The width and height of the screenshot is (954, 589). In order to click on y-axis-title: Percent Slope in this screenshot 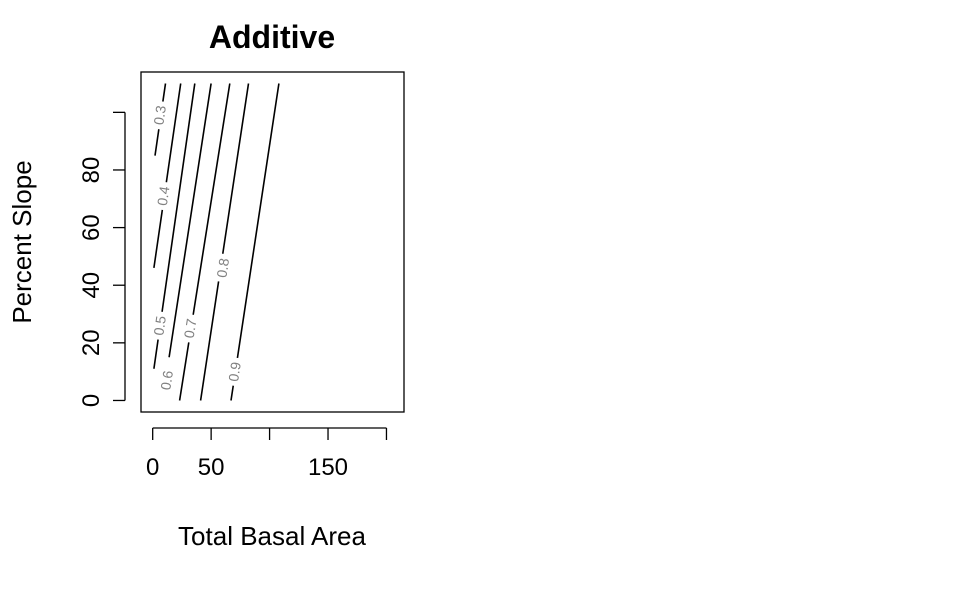, I will do `click(22, 241)`.